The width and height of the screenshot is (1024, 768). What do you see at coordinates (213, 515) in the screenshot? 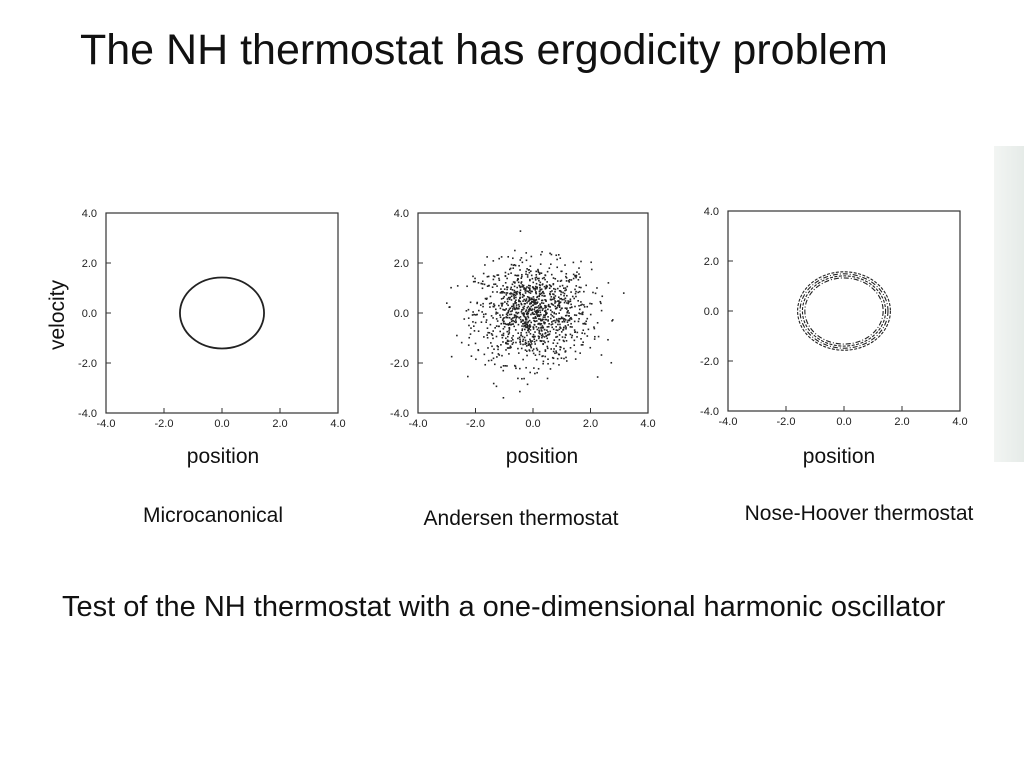
I see `microcanonical-caption: Microcanonical` at bounding box center [213, 515].